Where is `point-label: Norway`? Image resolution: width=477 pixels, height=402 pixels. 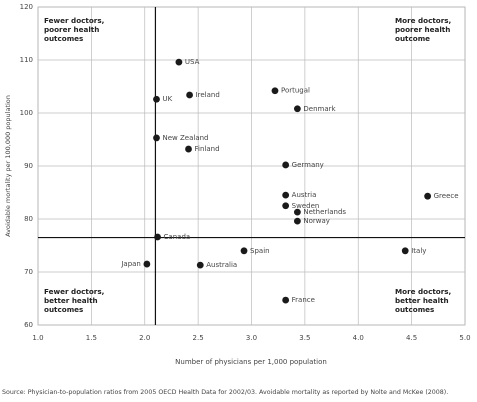 point-label: Norway is located at coordinates (316, 221).